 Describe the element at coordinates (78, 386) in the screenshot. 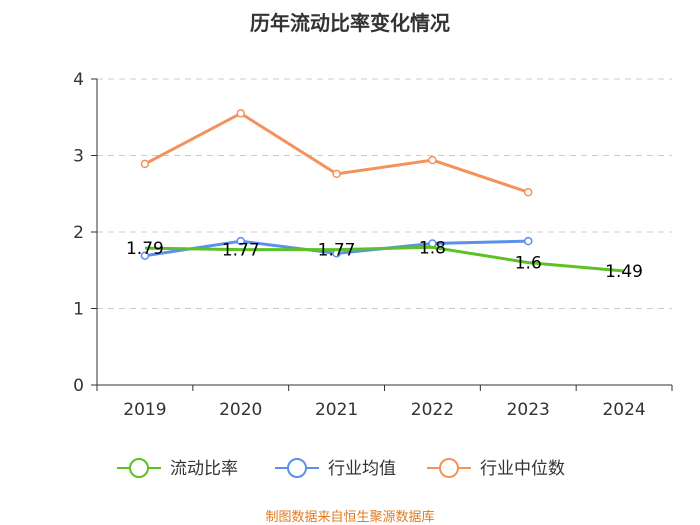

I see `y-tick-label: 0` at that location.